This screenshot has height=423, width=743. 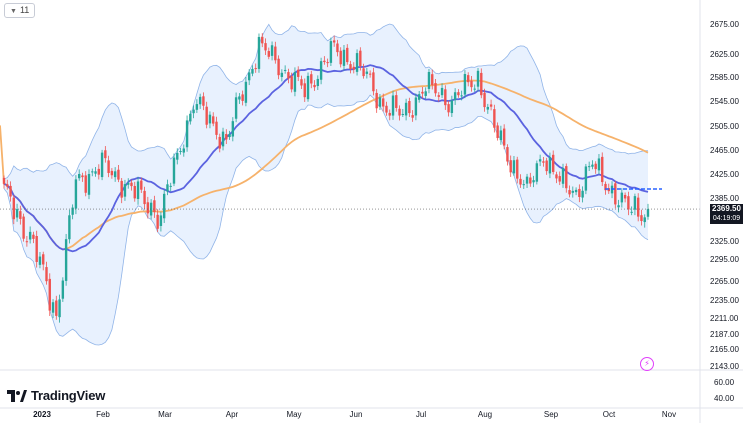 I want to click on interval-label: 11, so click(x=24, y=10).